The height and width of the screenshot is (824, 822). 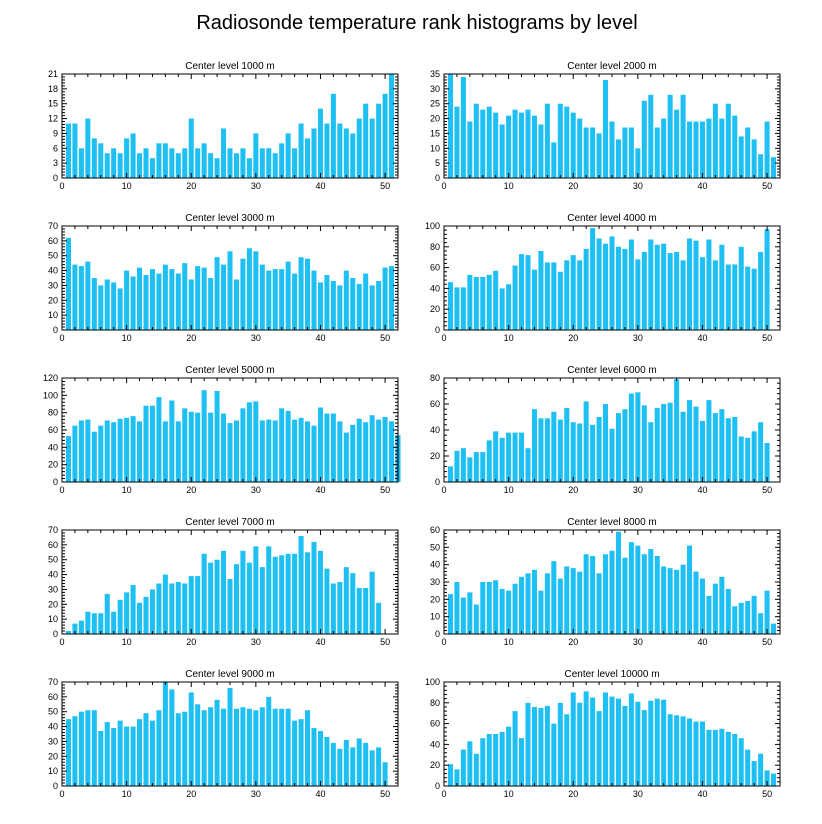 I want to click on x-tick-label: 30, so click(x=256, y=642).